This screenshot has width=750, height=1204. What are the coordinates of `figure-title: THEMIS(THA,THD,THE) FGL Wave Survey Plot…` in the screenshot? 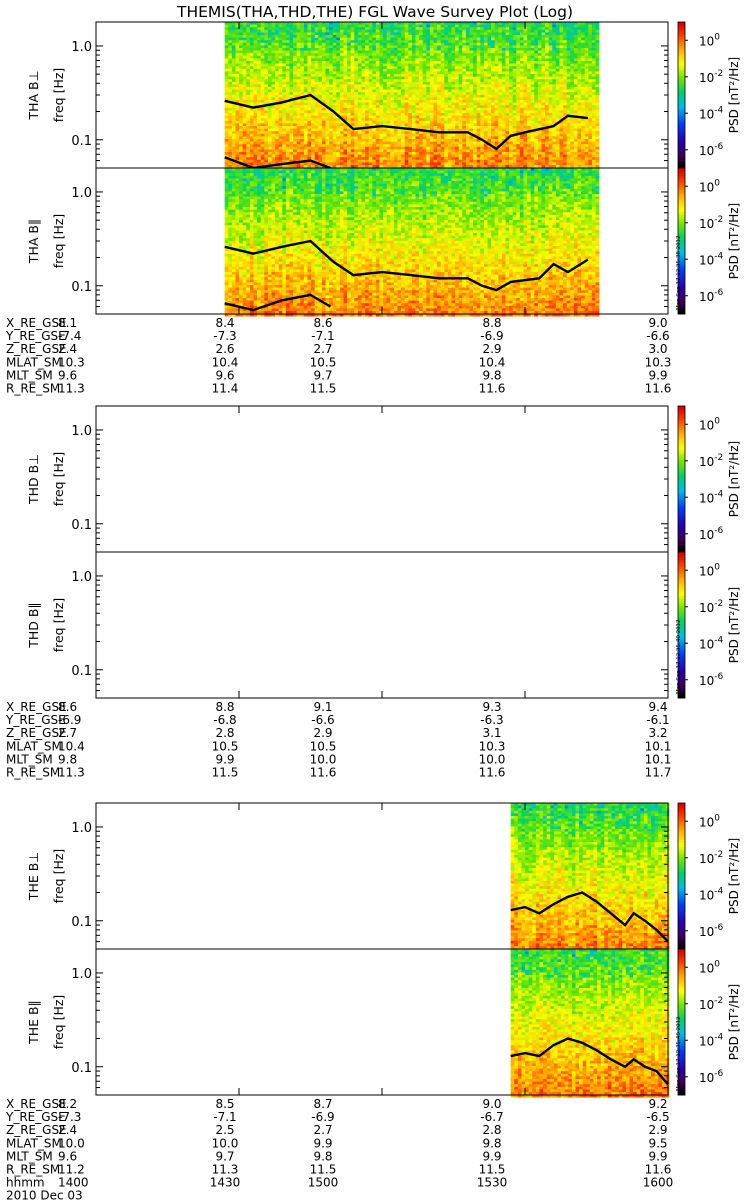 It's located at (374, 12).